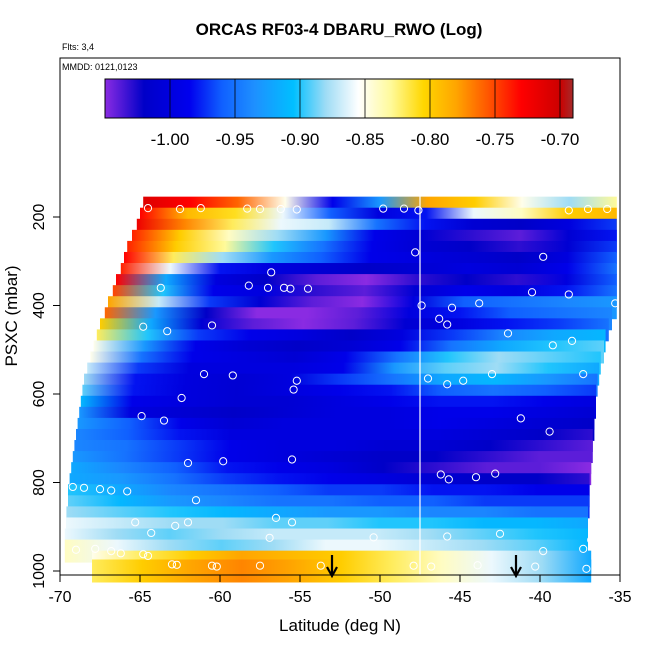 The height and width of the screenshot is (650, 650). I want to click on arrows, so click(424, 567).